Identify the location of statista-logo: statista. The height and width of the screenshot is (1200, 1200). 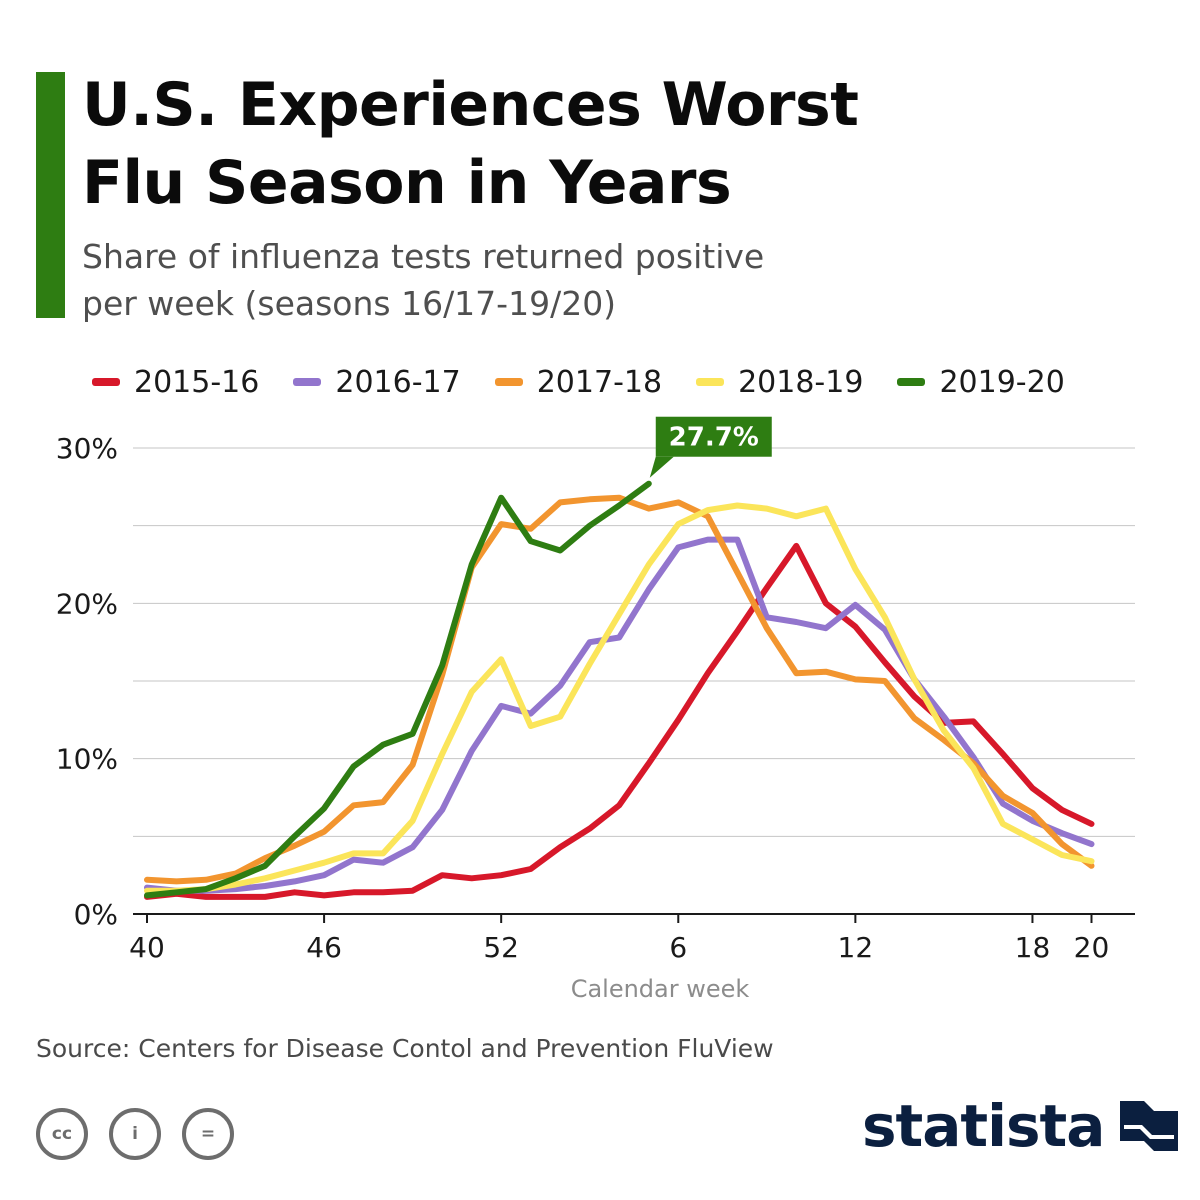
(1020, 1126).